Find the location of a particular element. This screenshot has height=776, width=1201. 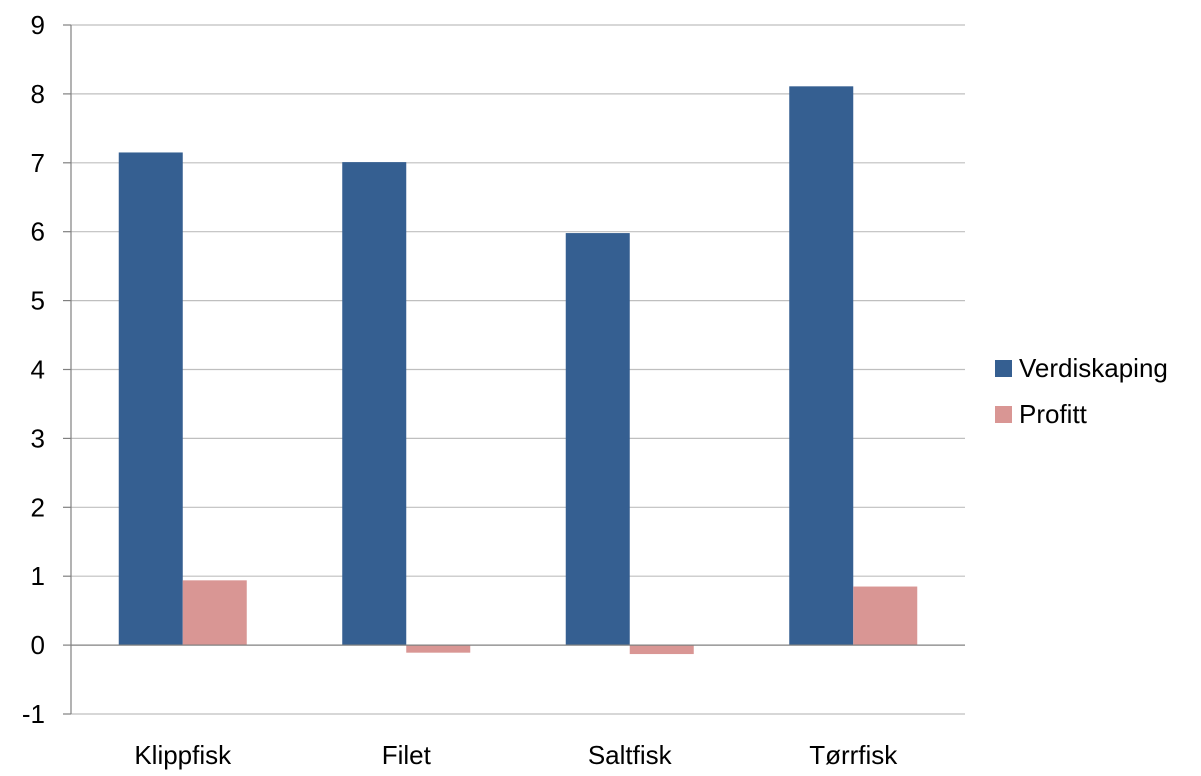

bar-verdiskaping-klippfisk is located at coordinates (150, 399).